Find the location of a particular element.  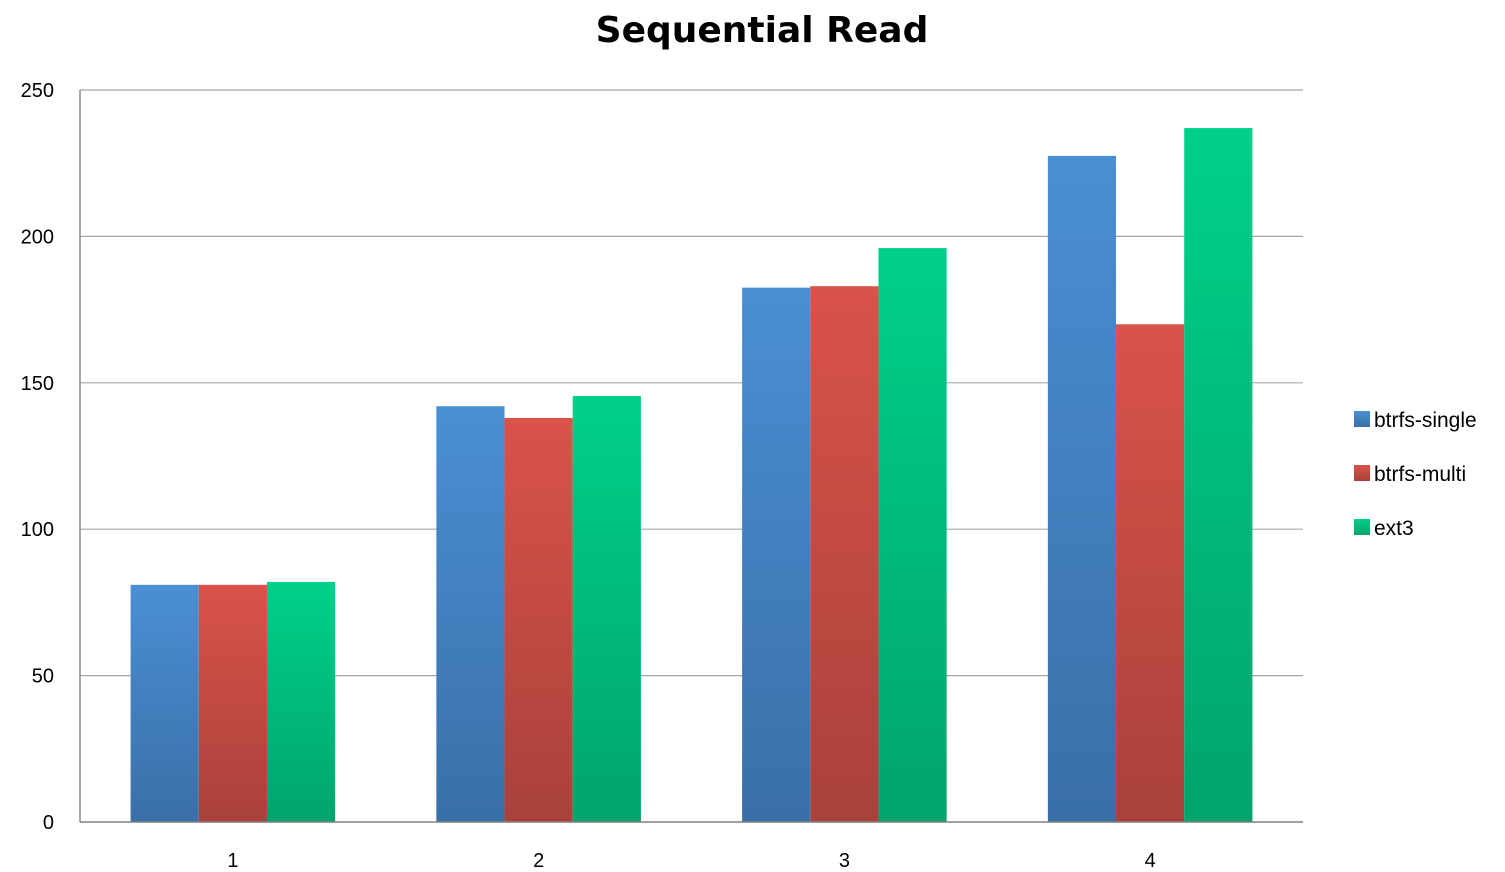

x-axis-ticks: 1 2 3 4 is located at coordinates (691, 861).